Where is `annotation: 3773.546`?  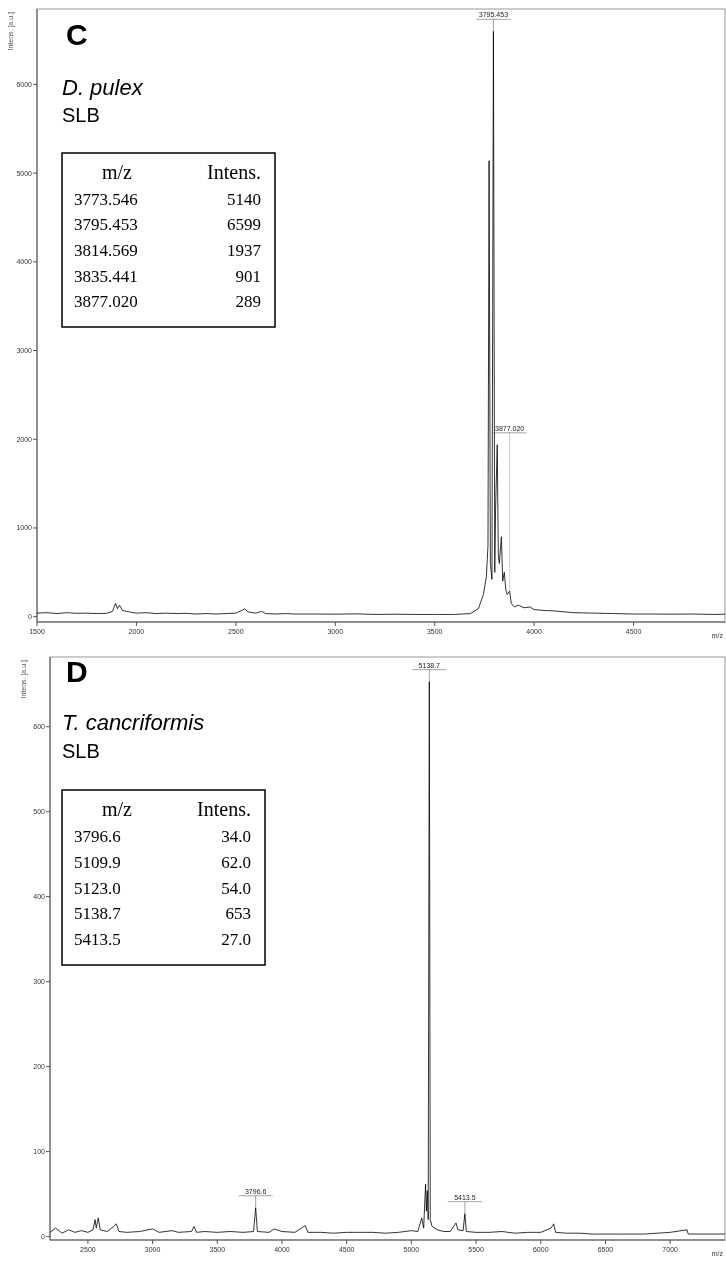 annotation: 3773.546 is located at coordinates (106, 199).